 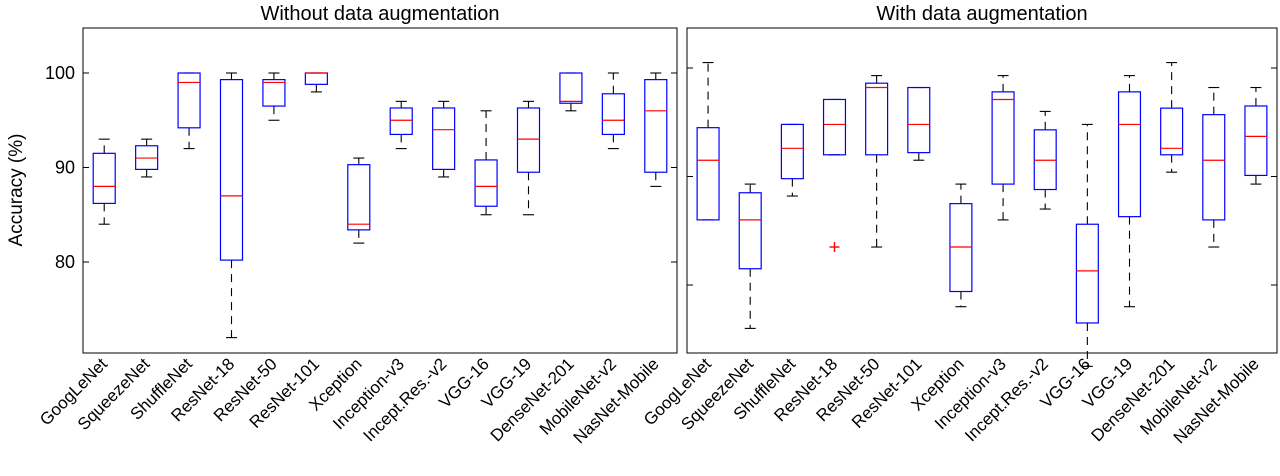 I want to click on y-tick-label: 80, so click(x=65, y=262).